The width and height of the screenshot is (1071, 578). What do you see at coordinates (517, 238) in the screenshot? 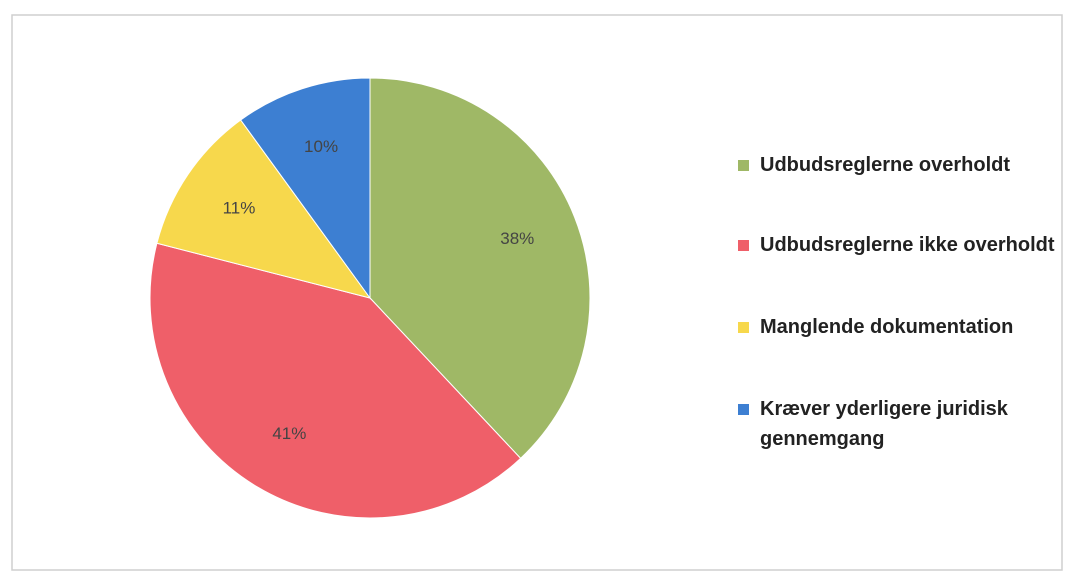
I see `data-label: 38%` at bounding box center [517, 238].